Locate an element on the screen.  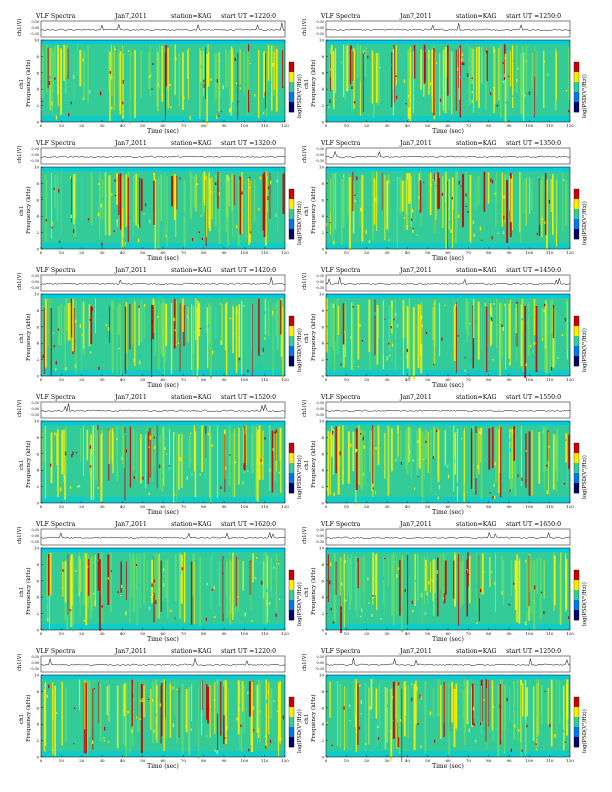
x-tick-label: 0 is located at coordinates (41, 760).